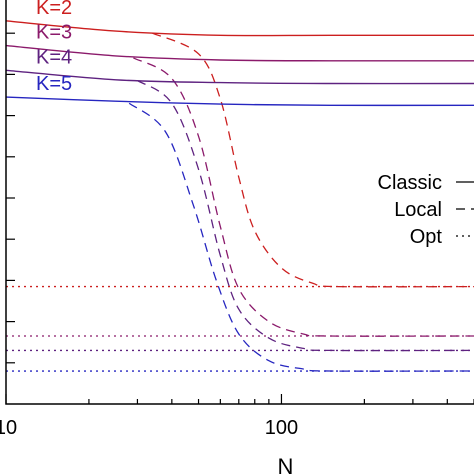  Describe the element at coordinates (8, 428) in the screenshot. I see `x-tick-label: 10` at that location.